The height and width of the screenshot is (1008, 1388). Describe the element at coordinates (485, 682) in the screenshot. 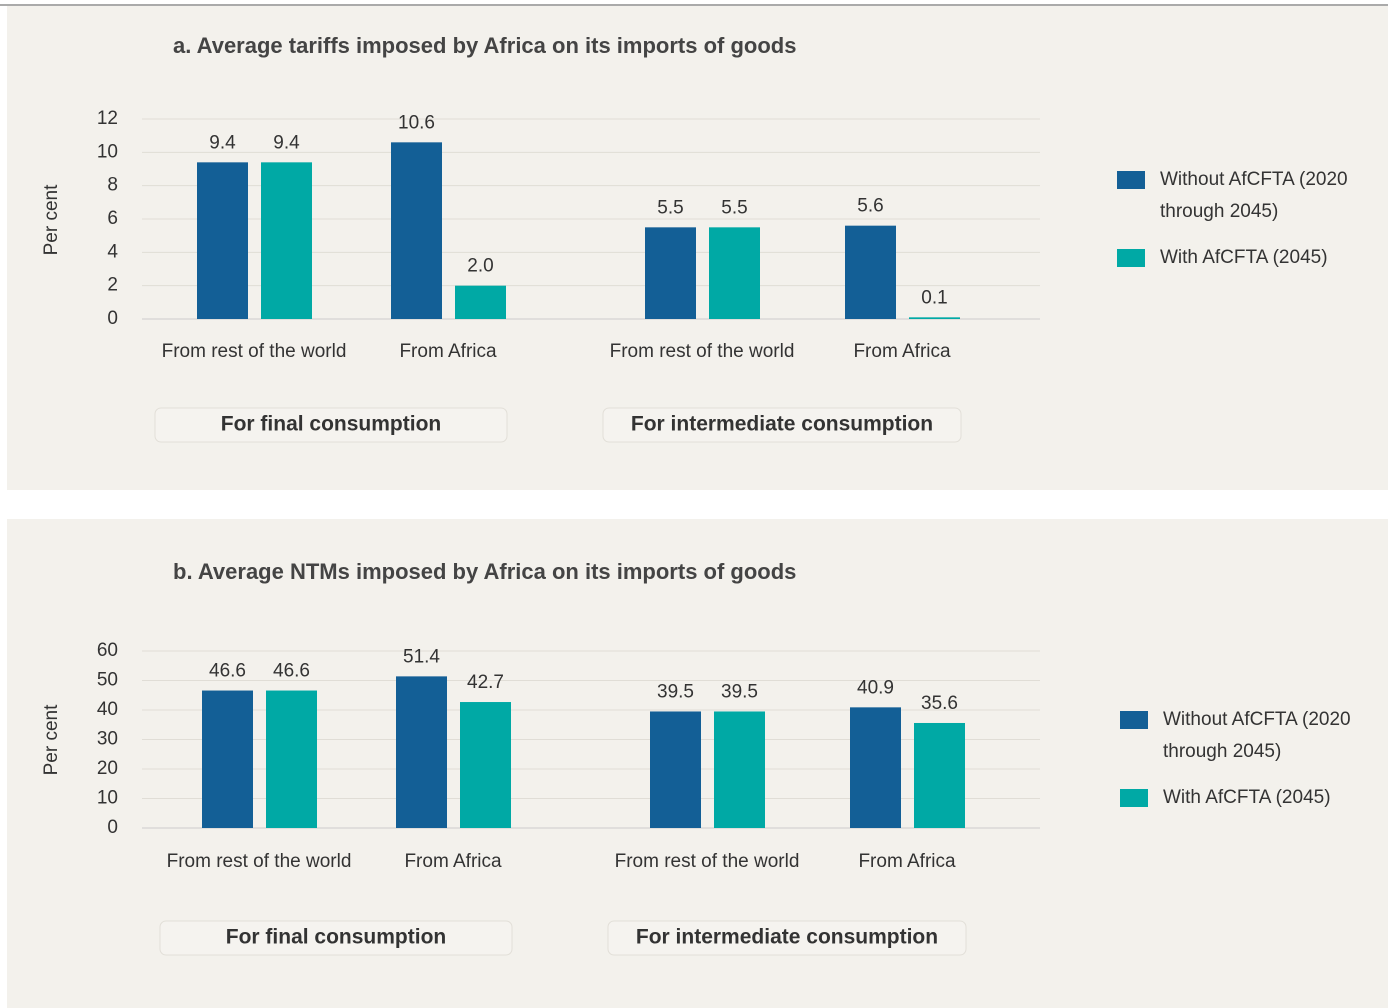

I see `data-label: 42.7` at that location.